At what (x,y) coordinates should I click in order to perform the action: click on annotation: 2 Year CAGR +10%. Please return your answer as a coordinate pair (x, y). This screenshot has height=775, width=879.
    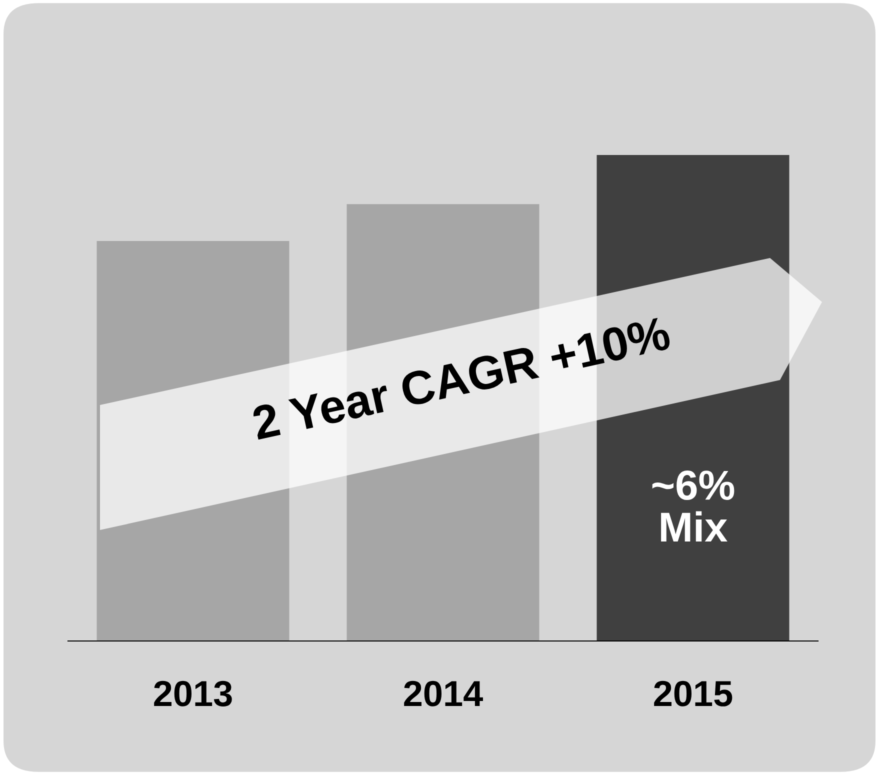
    Looking at the image, I should click on (461, 378).